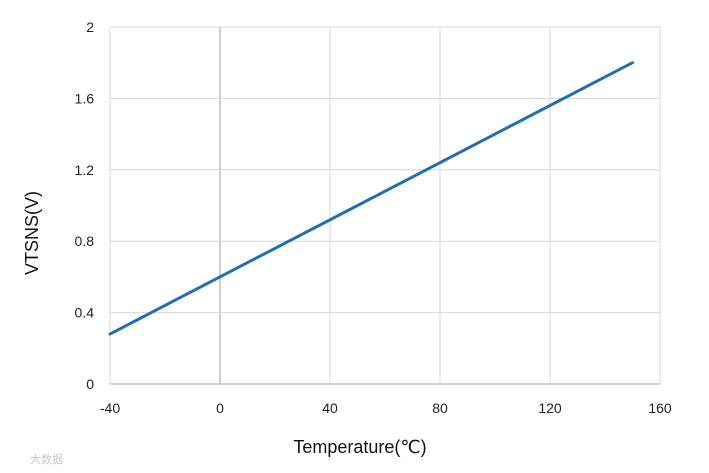  I want to click on y-tick-label: 2, so click(90, 27).